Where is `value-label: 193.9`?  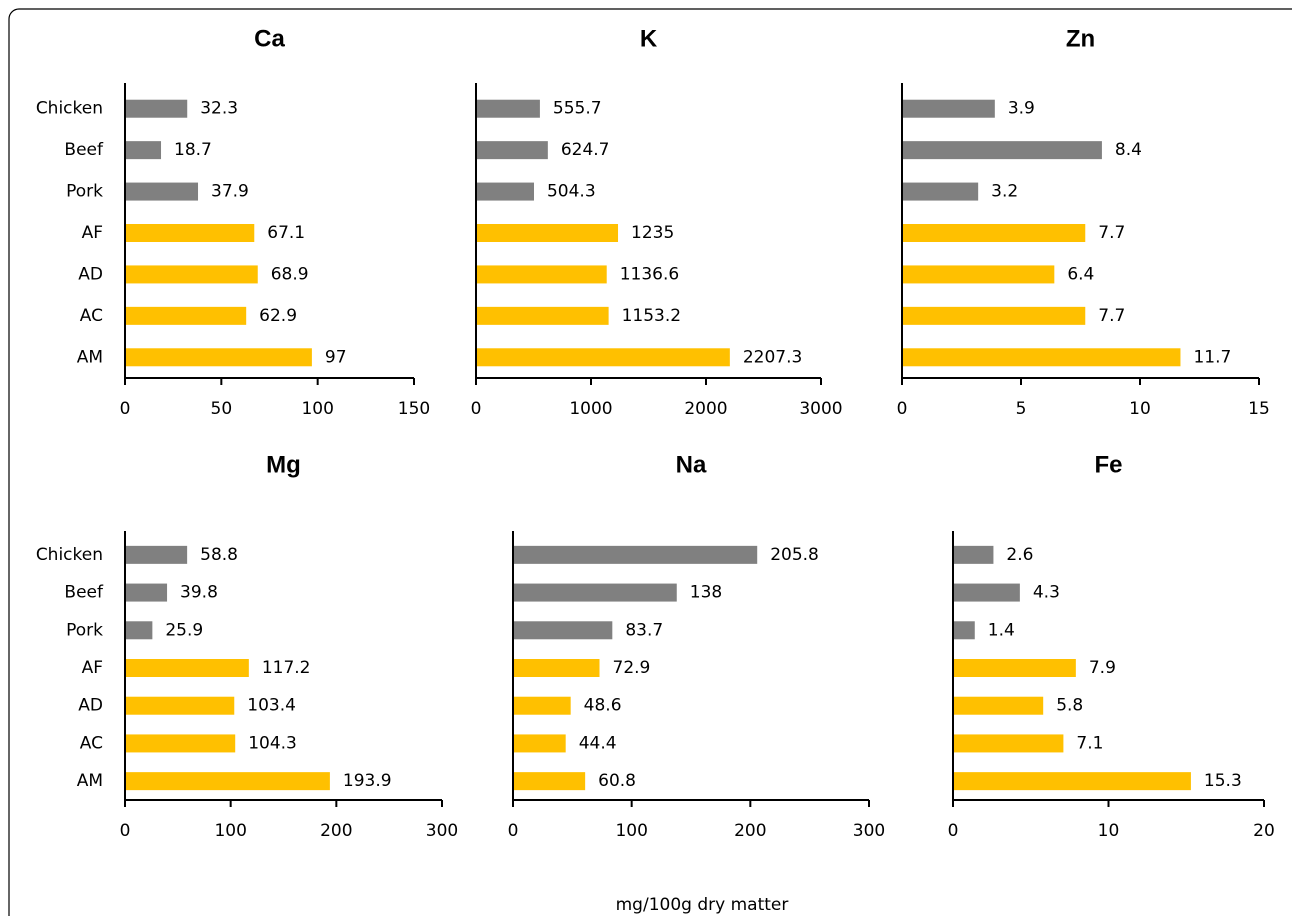 value-label: 193.9 is located at coordinates (367, 781).